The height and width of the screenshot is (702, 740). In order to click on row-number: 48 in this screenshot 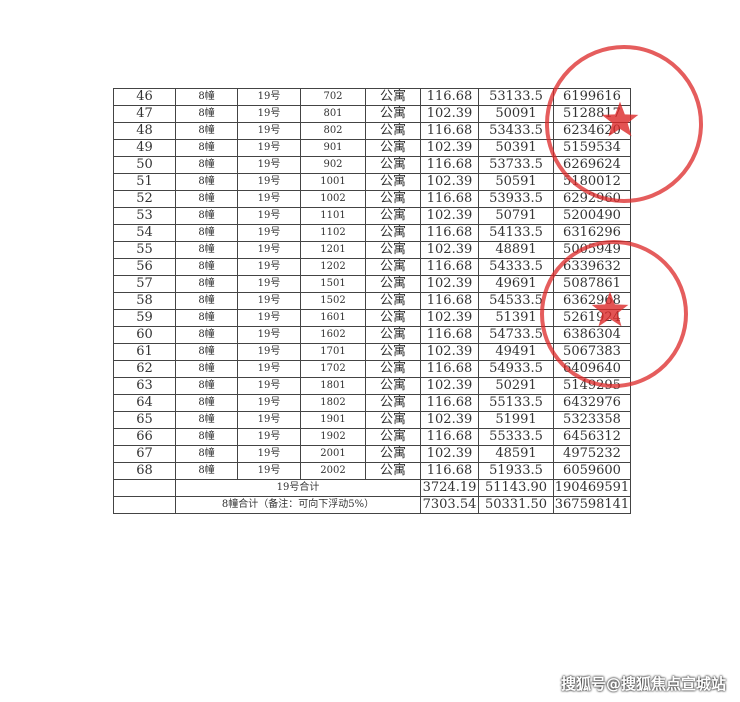, I will do `click(144, 131)`.